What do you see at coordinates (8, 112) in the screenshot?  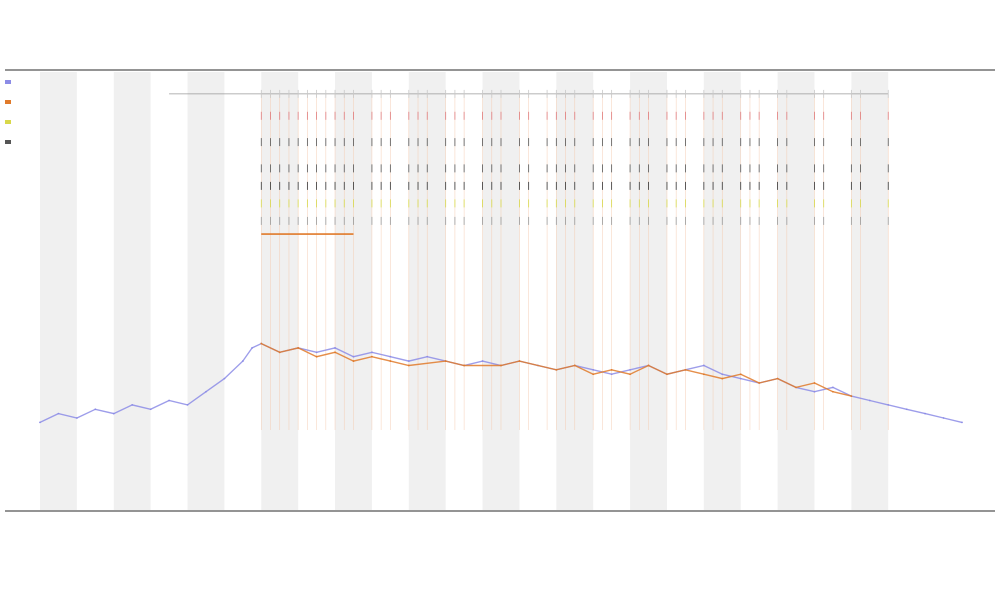 I see `legend` at bounding box center [8, 112].